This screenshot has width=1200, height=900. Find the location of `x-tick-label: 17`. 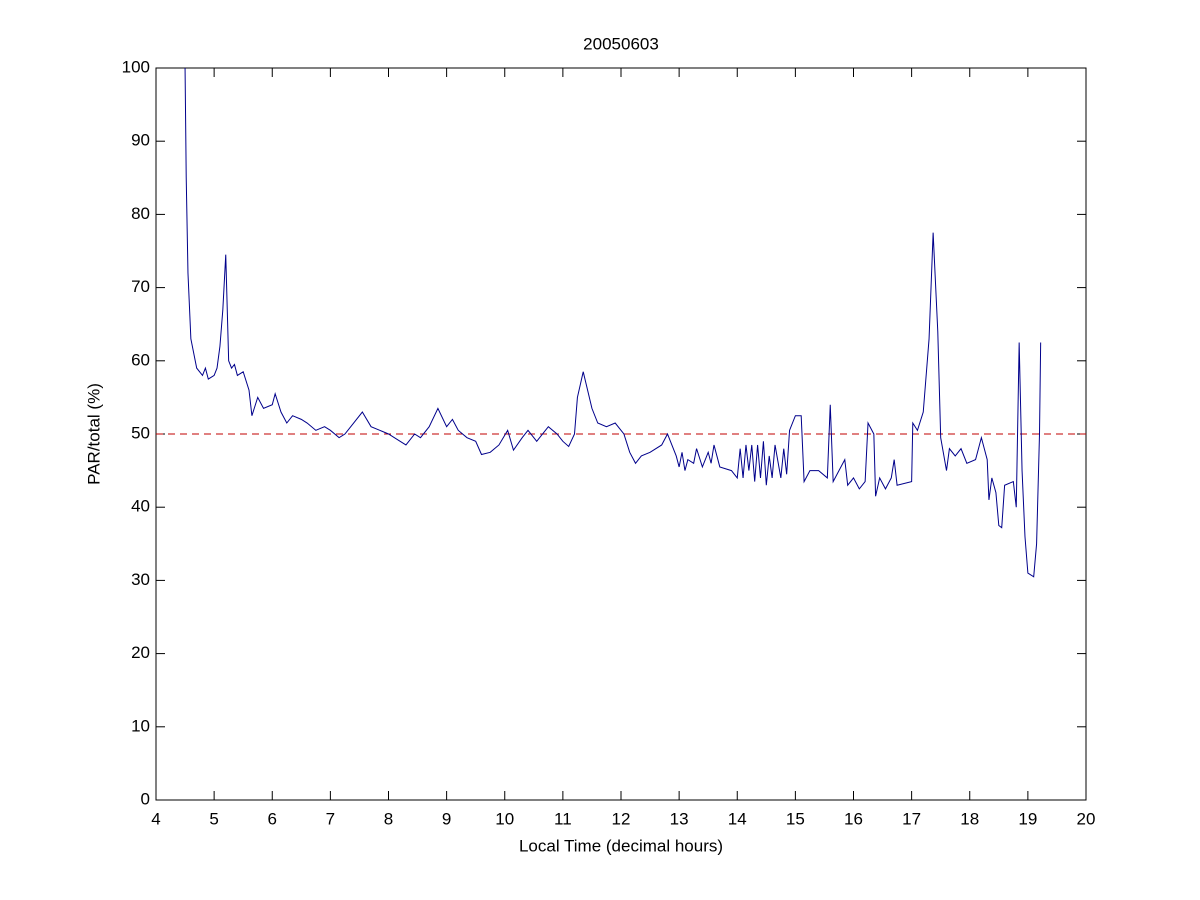

x-tick-label: 17 is located at coordinates (911, 818).